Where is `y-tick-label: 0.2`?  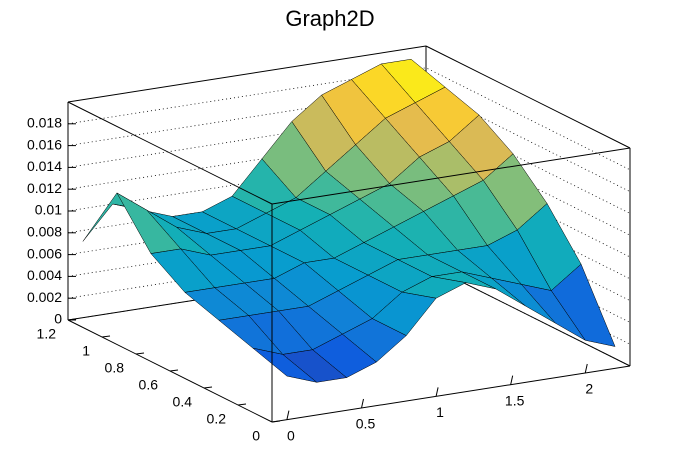
y-tick-label: 0.2 is located at coordinates (217, 419).